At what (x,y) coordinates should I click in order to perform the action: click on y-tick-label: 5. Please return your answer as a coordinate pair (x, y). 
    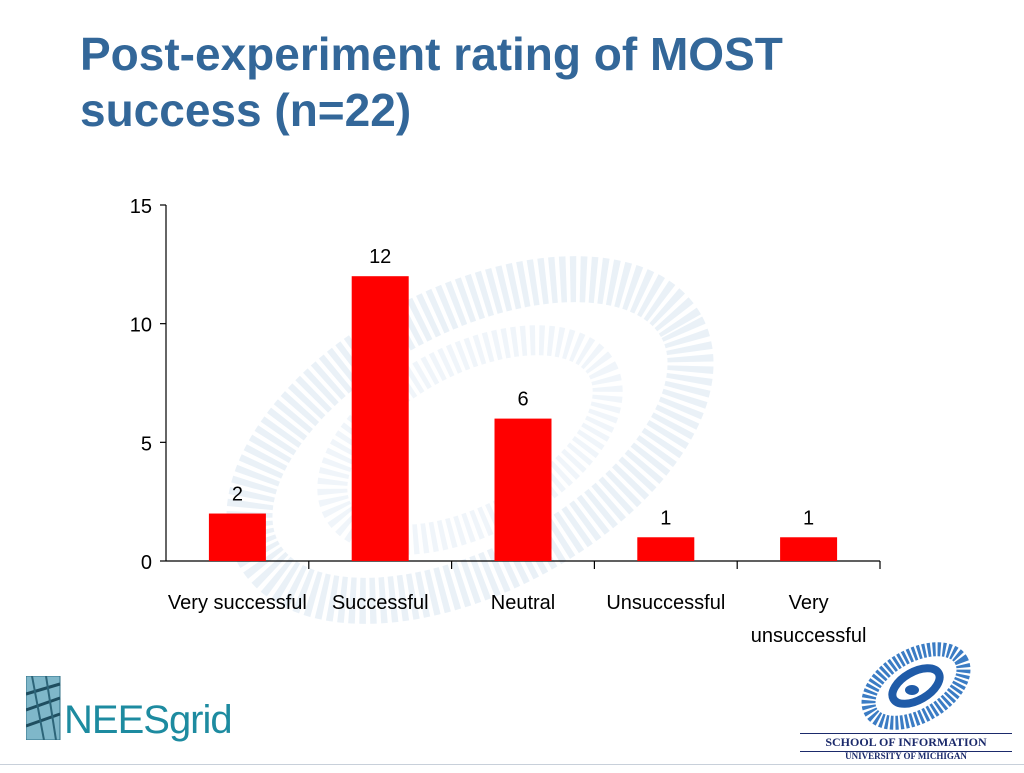
    Looking at the image, I should click on (146, 444).